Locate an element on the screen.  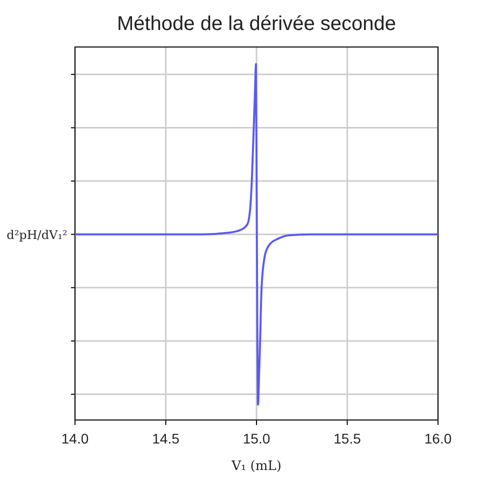
y-axis-title: d²pH/dV₁² is located at coordinates (37, 235).